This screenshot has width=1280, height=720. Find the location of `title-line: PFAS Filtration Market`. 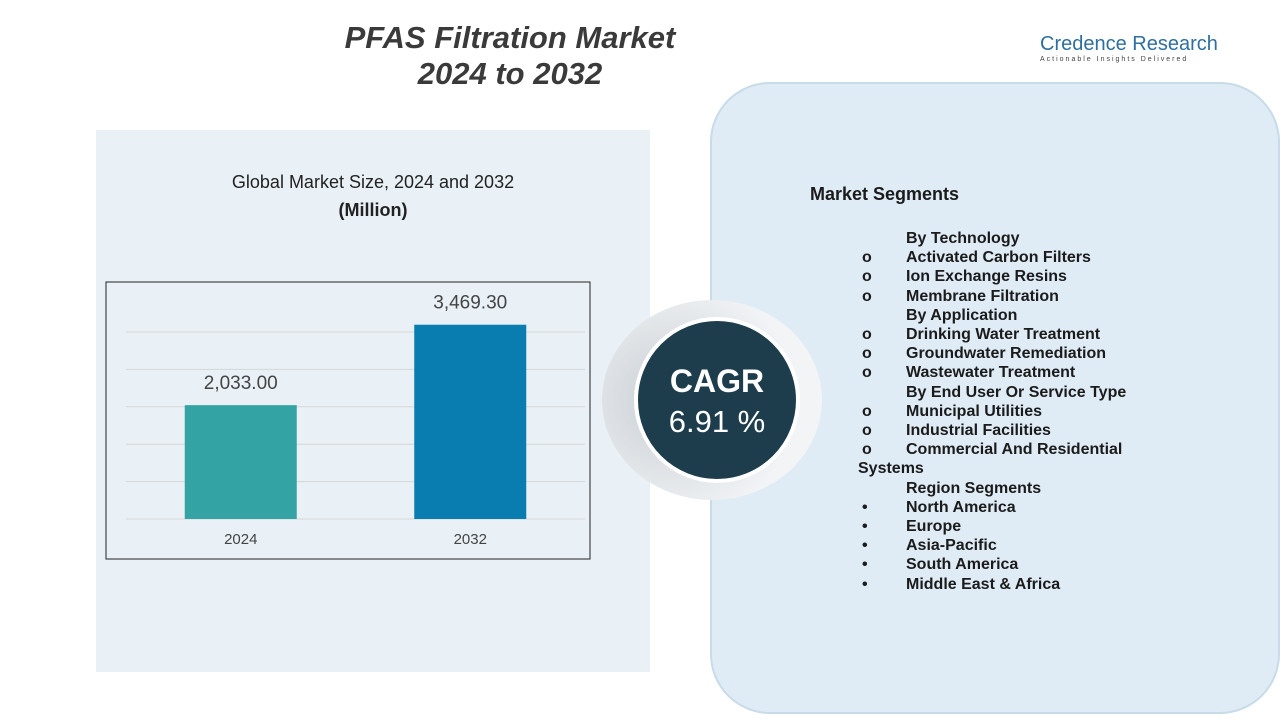

title-line: PFAS Filtration Market is located at coordinates (510, 37).